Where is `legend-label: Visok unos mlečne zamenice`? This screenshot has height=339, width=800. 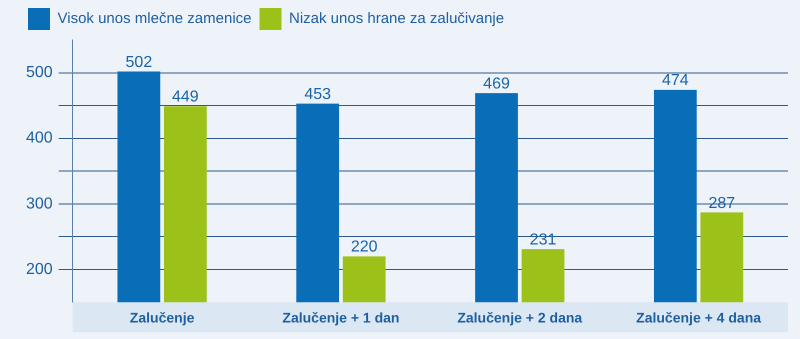
legend-label: Visok unos mlečne zamenice is located at coordinates (155, 19).